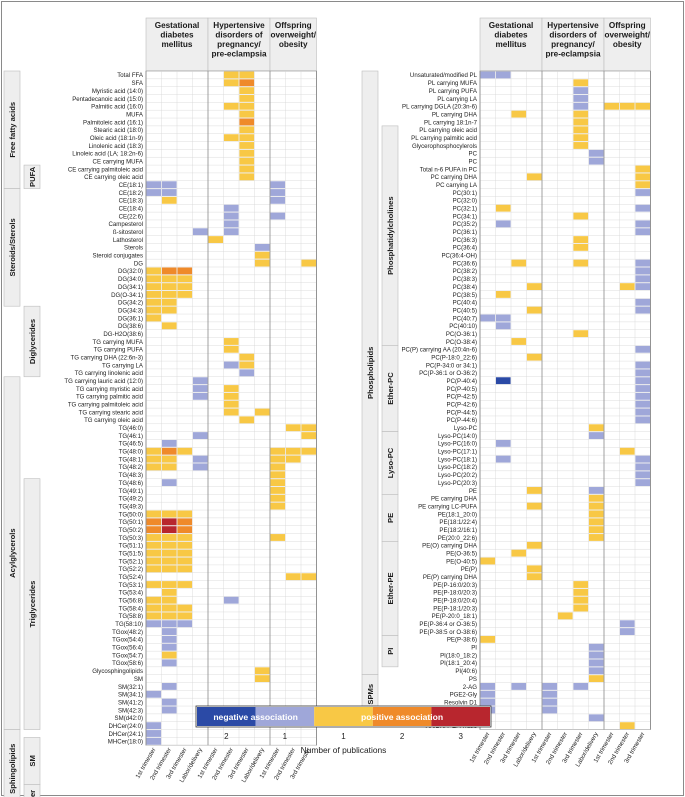  What do you see at coordinates (370, 373) in the screenshot?
I see `row-category-label: Phospholipids` at bounding box center [370, 373].